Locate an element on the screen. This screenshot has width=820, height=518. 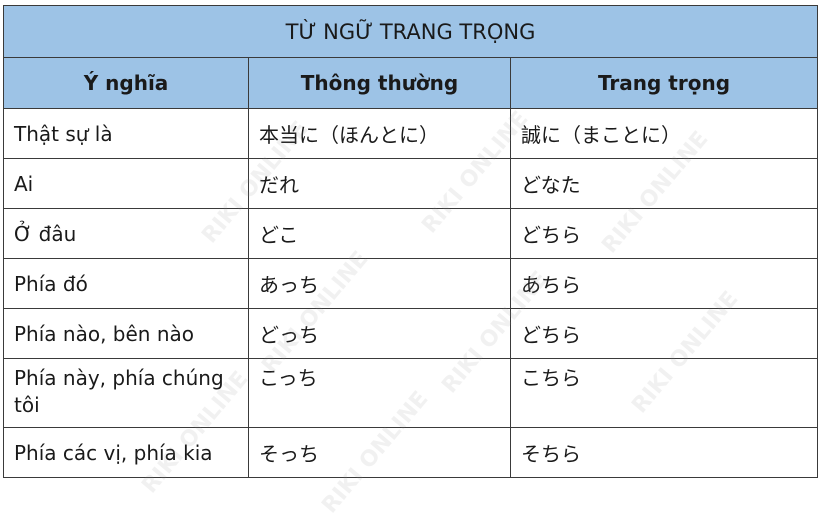
cell-formal: 誠に（まことに） is located at coordinates (664, 133).